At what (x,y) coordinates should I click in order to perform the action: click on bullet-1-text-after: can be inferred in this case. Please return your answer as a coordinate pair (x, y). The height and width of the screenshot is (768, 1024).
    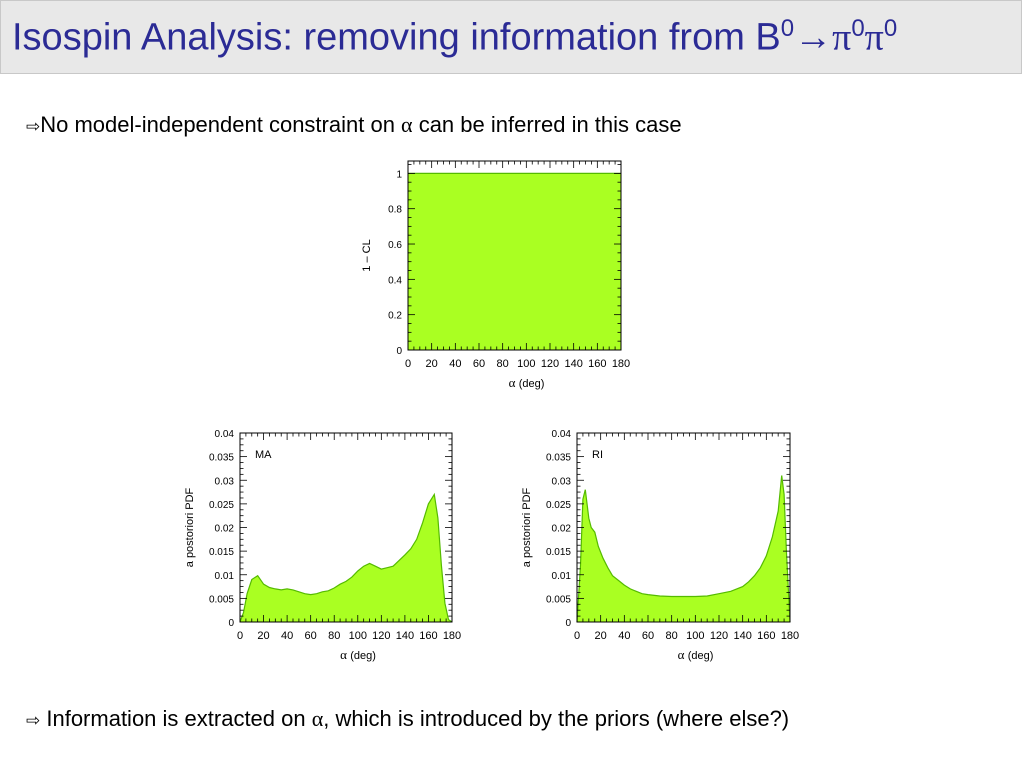
    Looking at the image, I should click on (547, 124).